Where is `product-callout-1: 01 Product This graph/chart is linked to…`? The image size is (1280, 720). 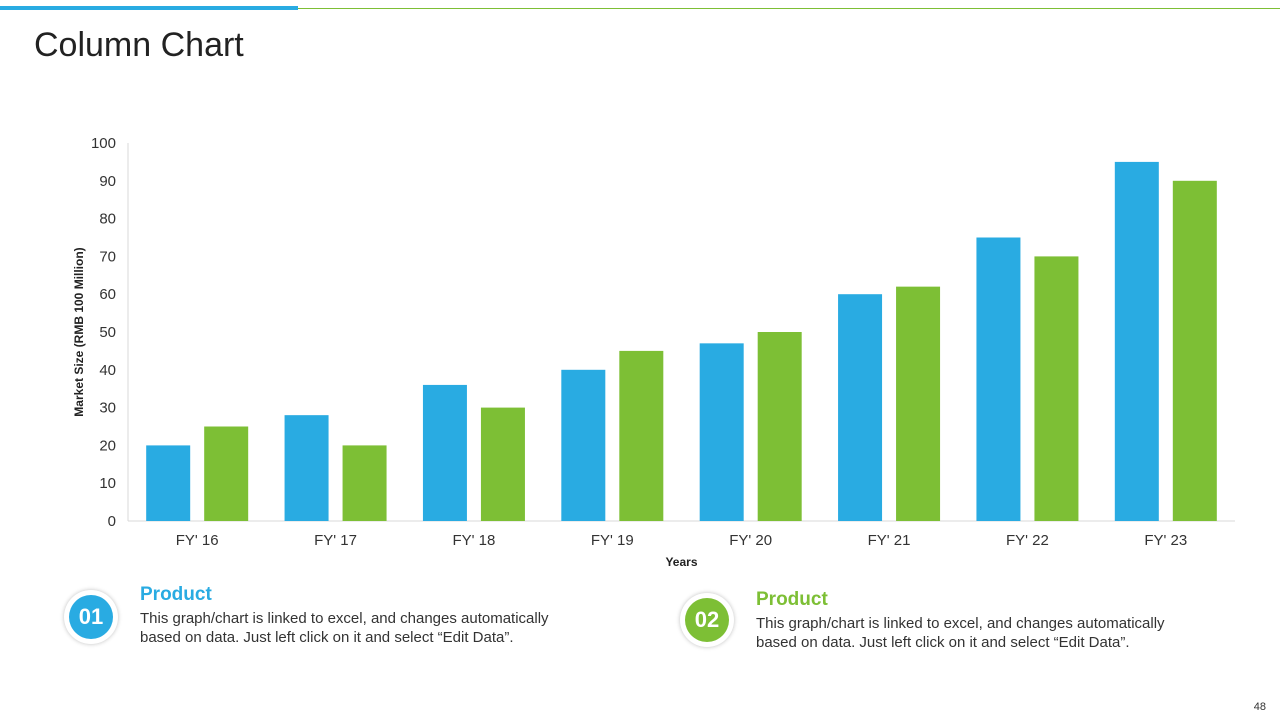 product-callout-1: 01 Product This graph/chart is linked to… is located at coordinates (306, 614).